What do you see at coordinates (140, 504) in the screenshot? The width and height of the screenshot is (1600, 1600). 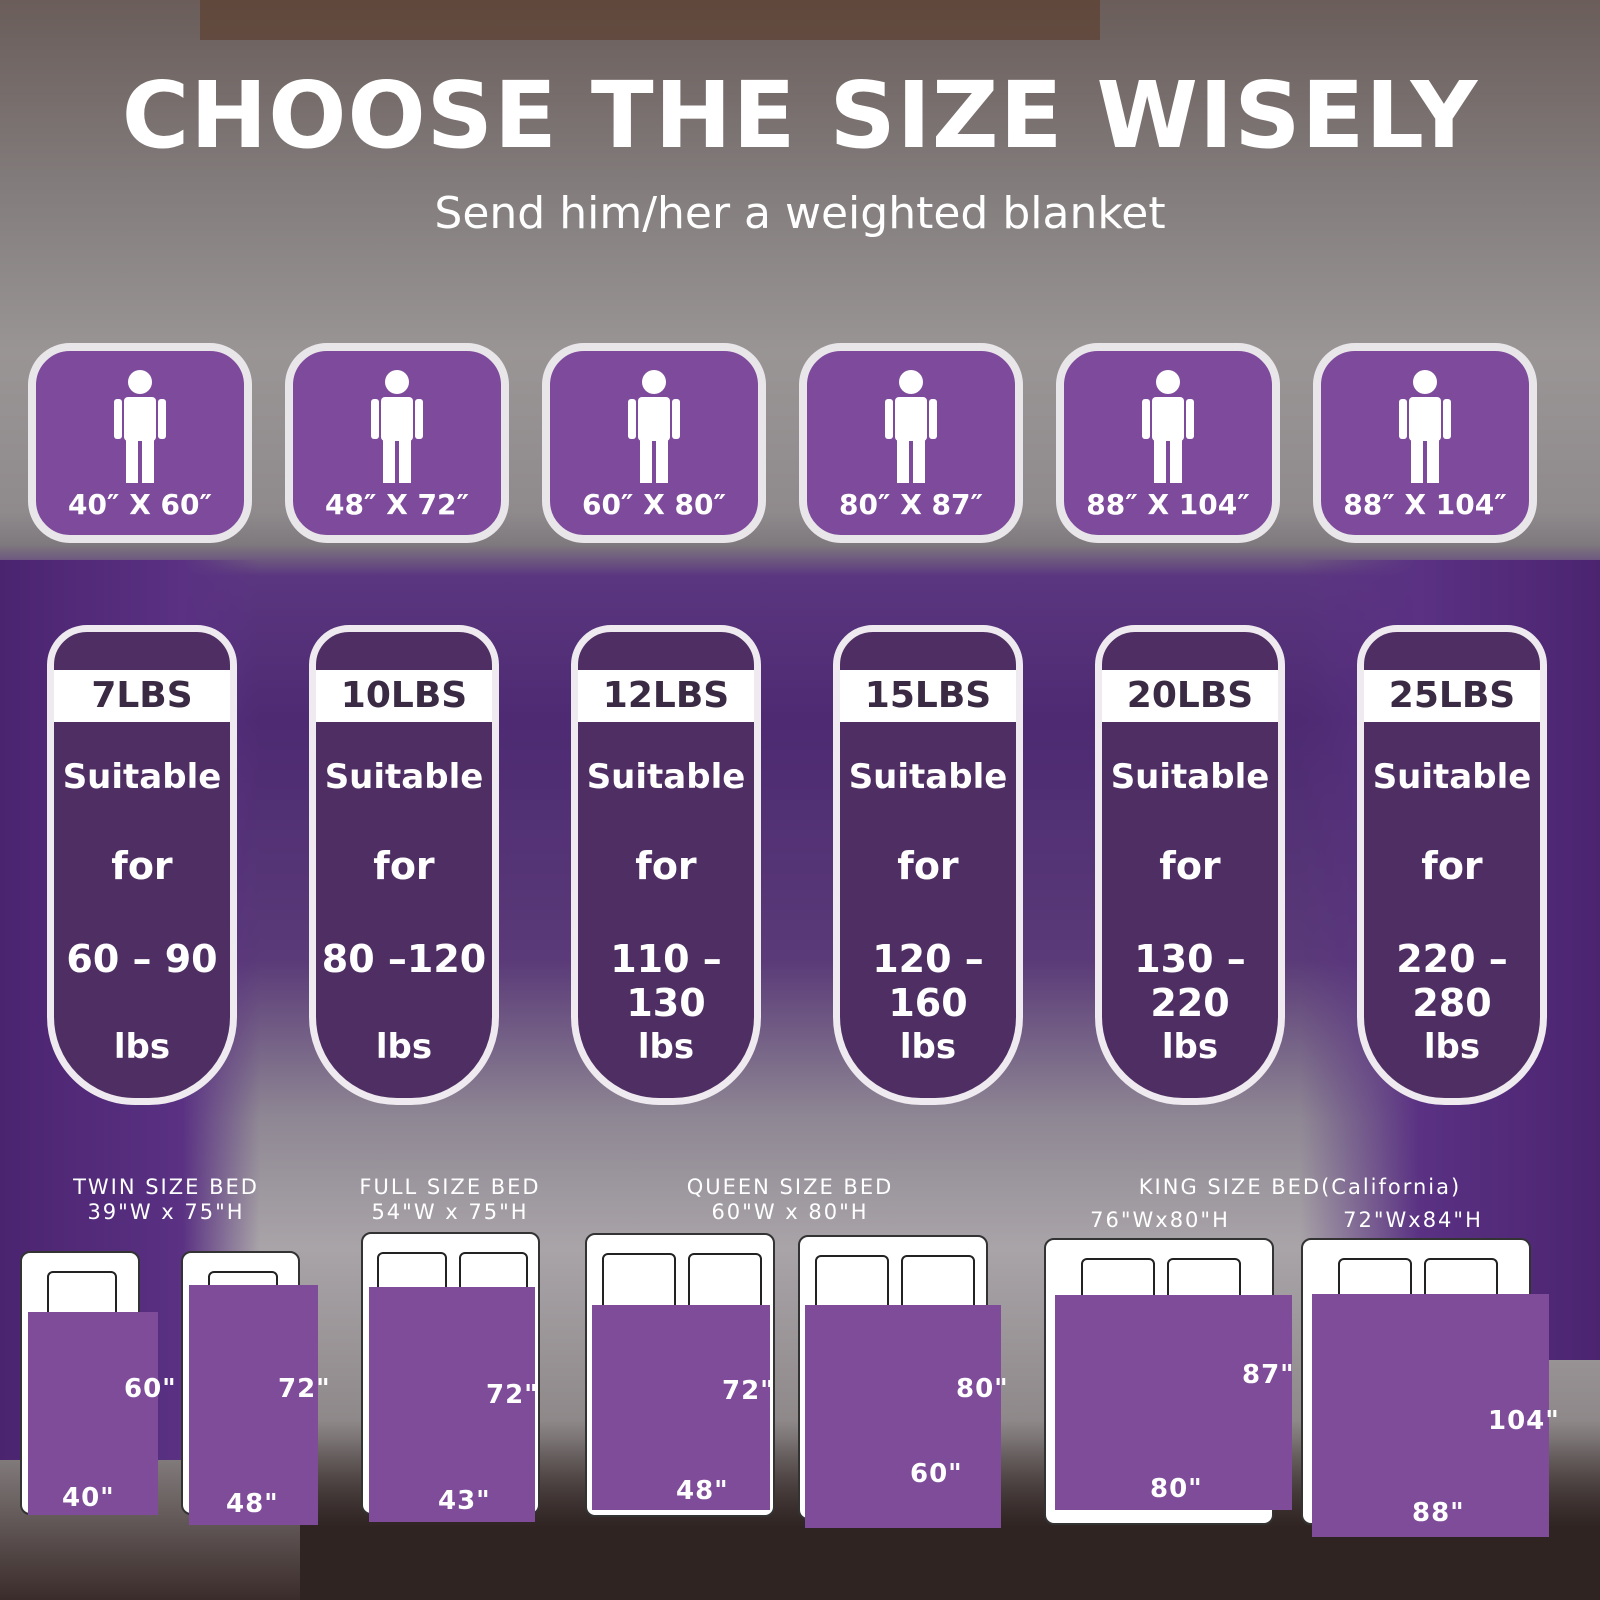 I see `size-label: 40″ X 60″` at bounding box center [140, 504].